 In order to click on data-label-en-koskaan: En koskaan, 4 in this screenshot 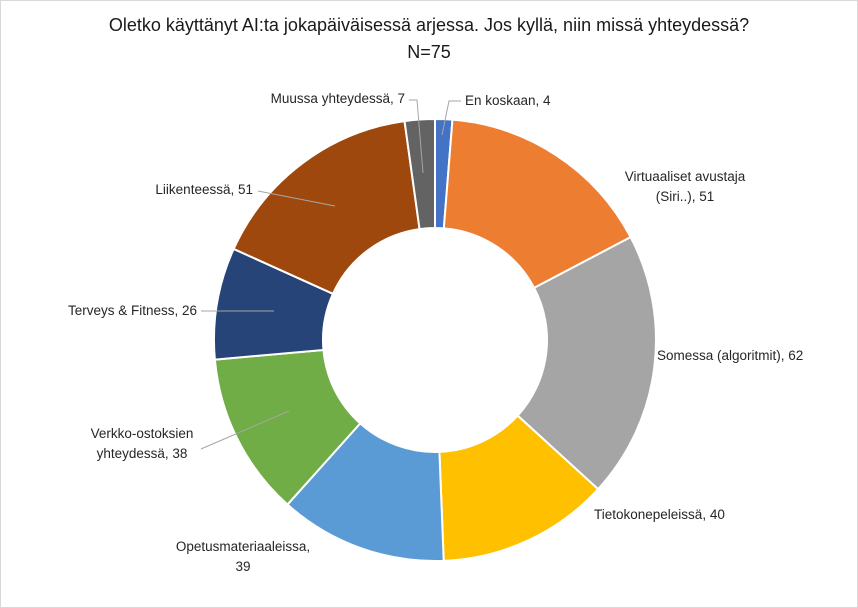, I will do `click(508, 100)`.